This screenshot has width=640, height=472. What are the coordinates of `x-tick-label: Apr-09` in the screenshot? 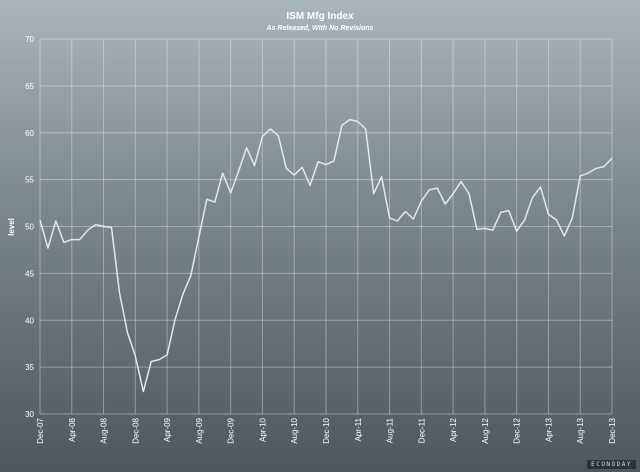 It's located at (167, 429).